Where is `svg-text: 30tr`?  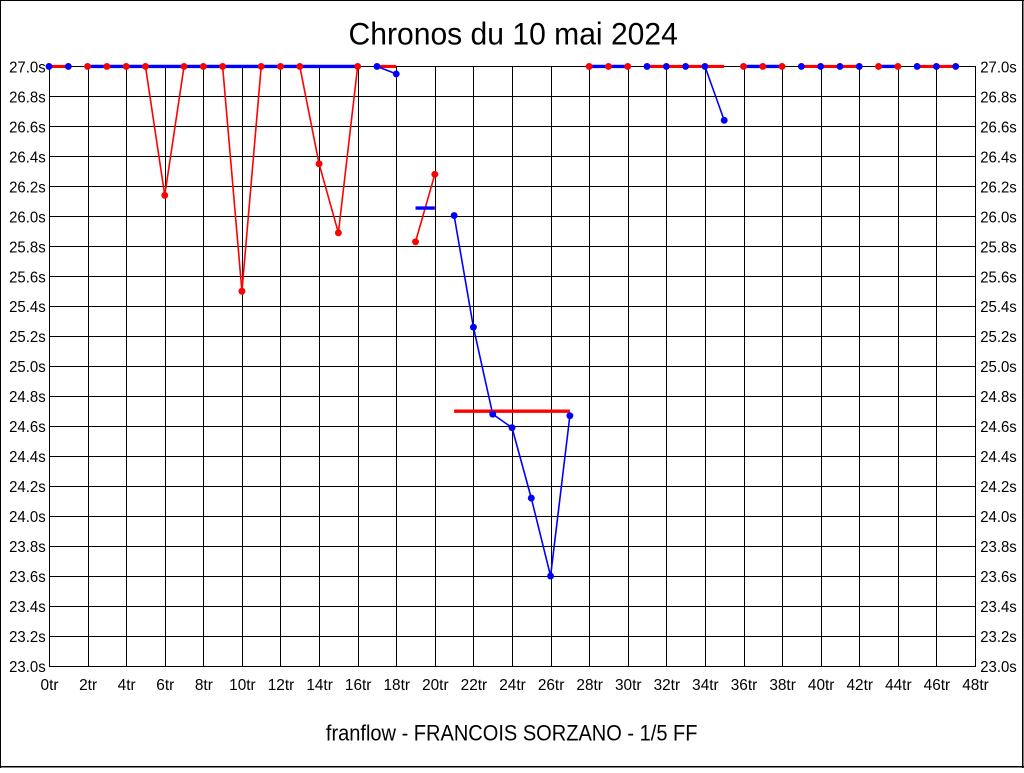 svg-text: 30tr is located at coordinates (628, 685).